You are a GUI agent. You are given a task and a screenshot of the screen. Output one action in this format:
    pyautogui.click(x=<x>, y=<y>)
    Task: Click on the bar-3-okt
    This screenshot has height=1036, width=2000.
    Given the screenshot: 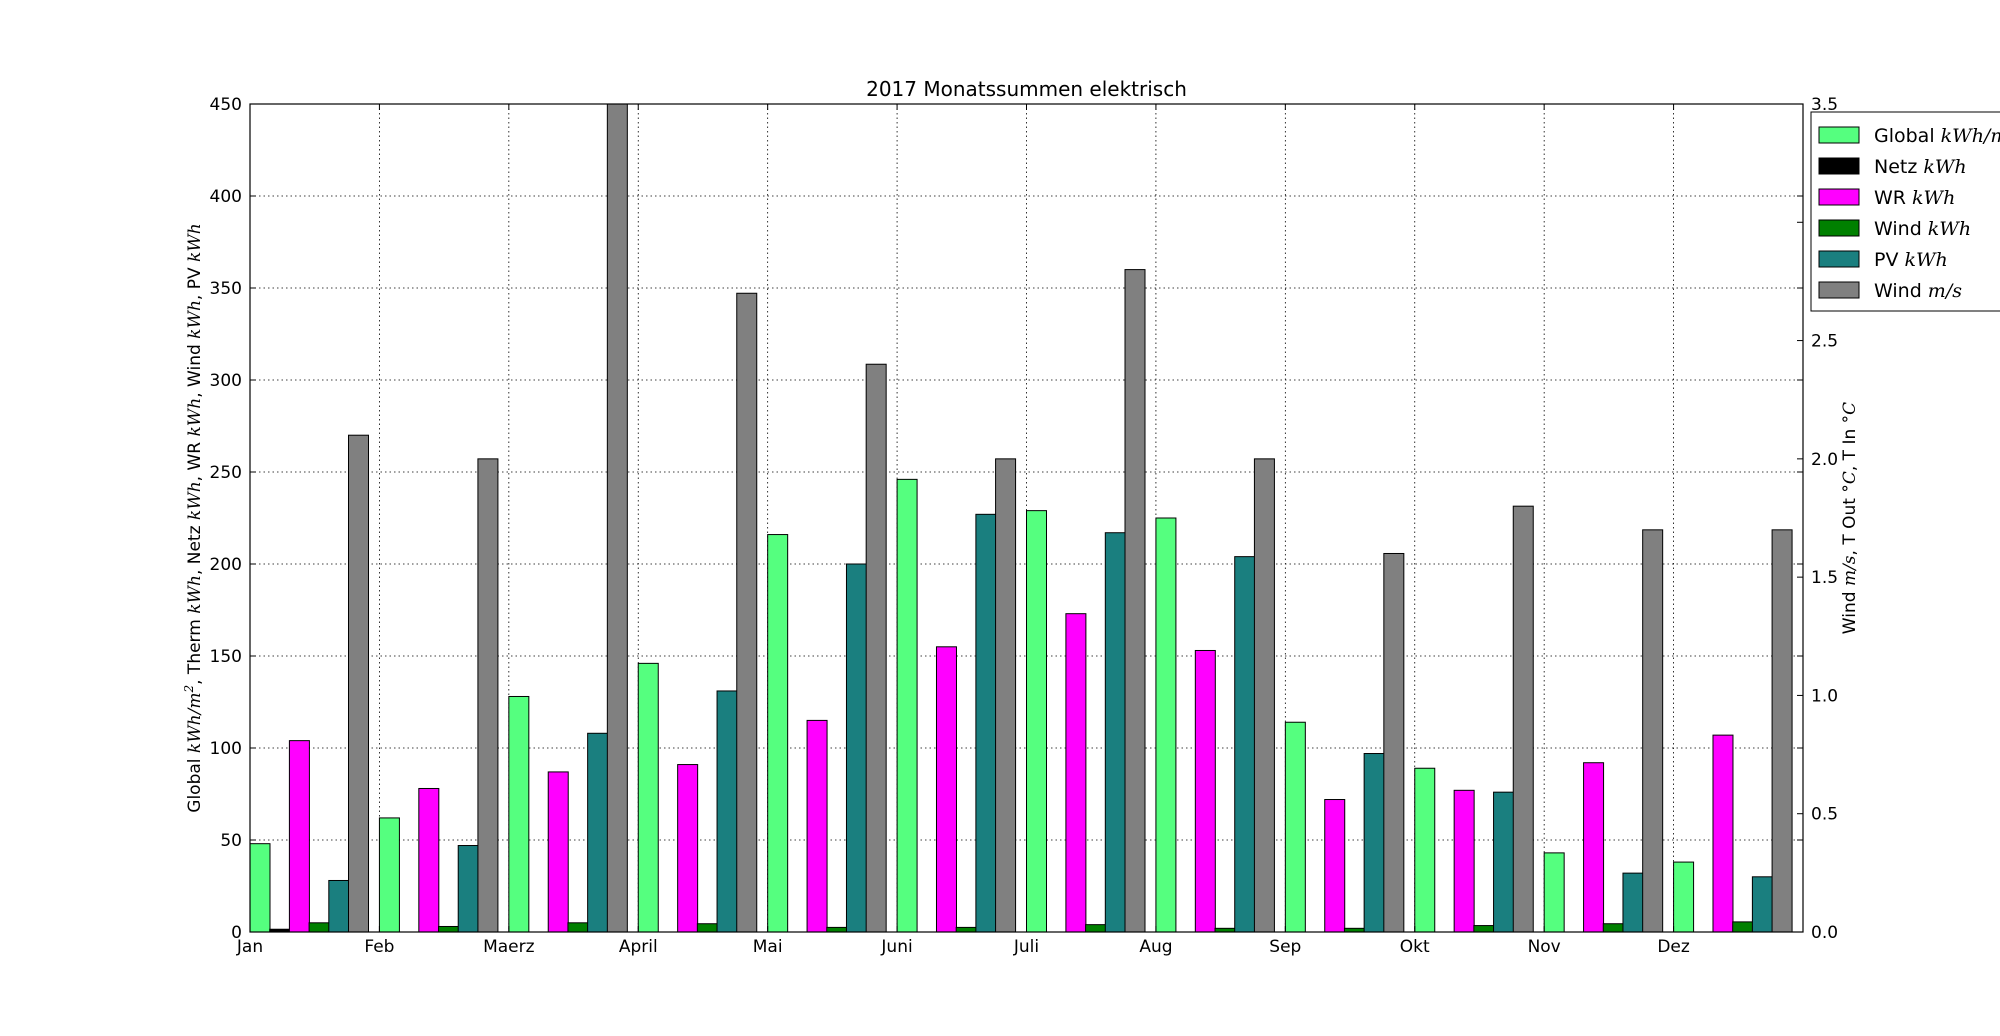 What is the action you would take?
    pyautogui.click(x=1484, y=929)
    